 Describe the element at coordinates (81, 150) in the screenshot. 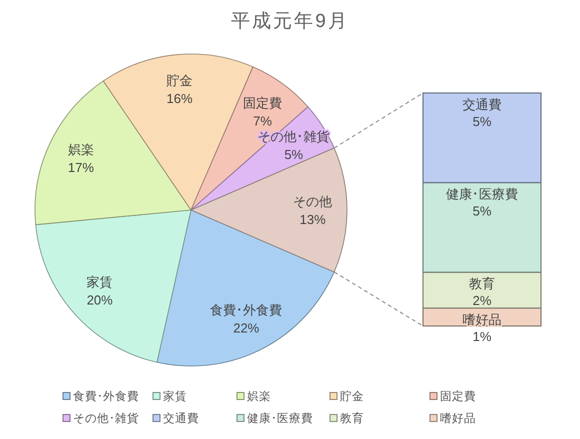

I see `slice-label: 娯楽` at that location.